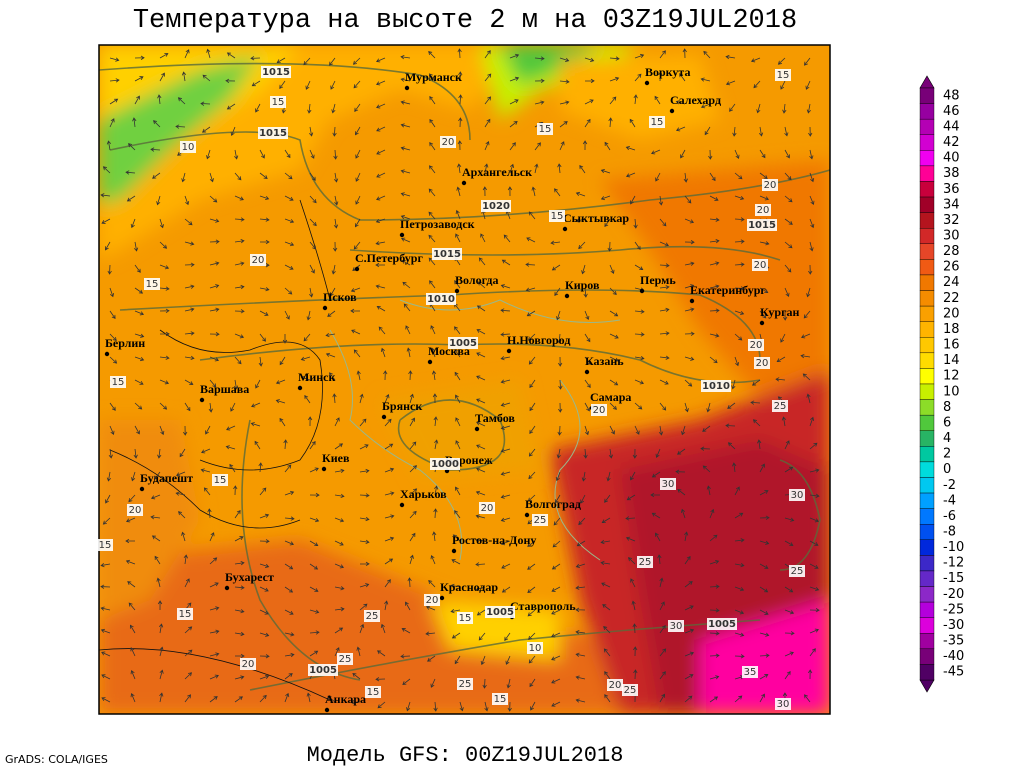 The width and height of the screenshot is (1024, 768). I want to click on city-label: Анкара, so click(345, 699).